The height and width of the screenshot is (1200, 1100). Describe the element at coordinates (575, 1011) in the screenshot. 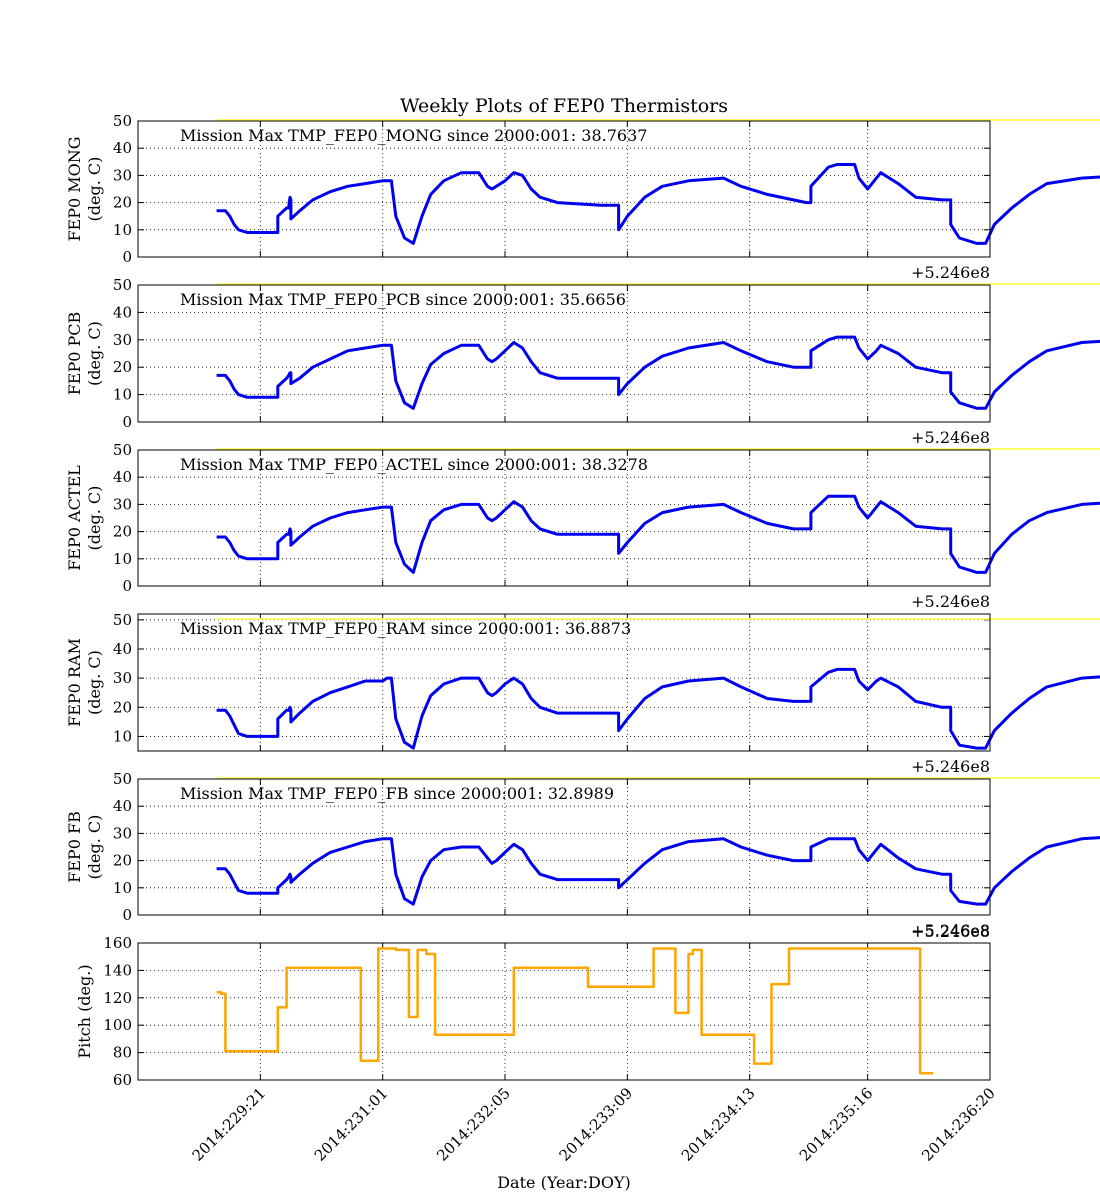

I see `pitch-line` at that location.